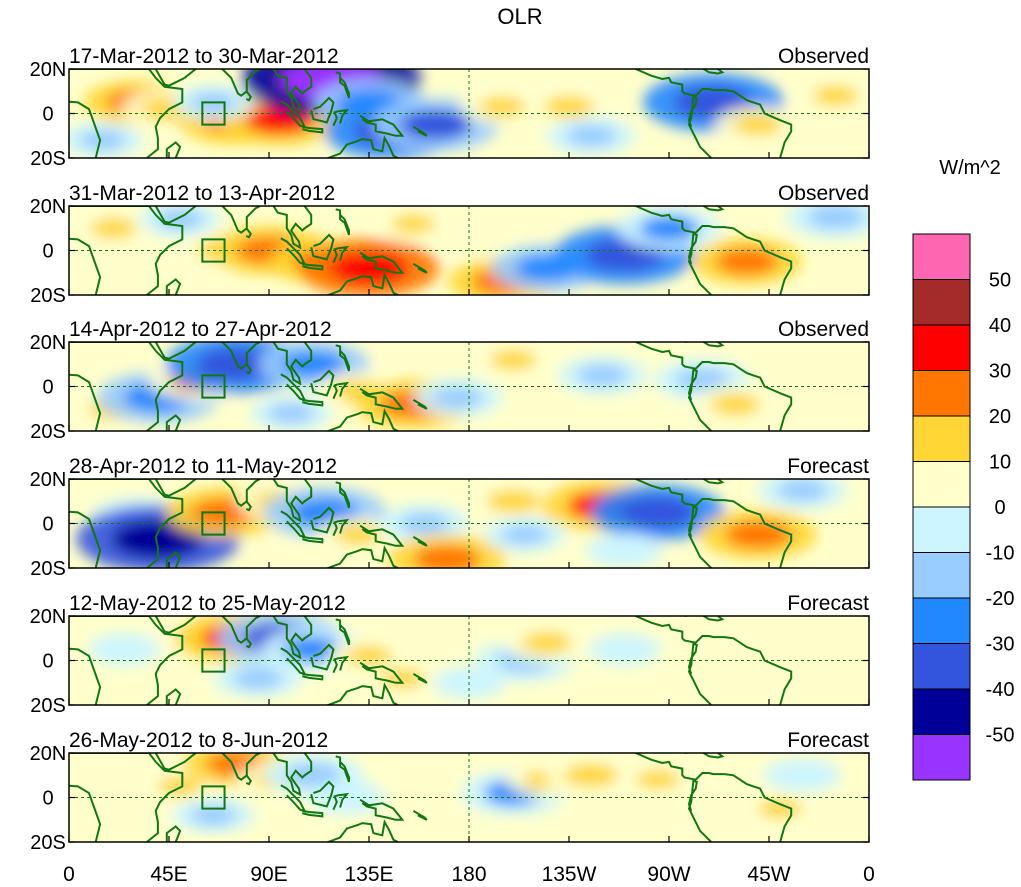 This screenshot has height=887, width=1021. What do you see at coordinates (823, 193) in the screenshot?
I see `panel-kind-label: Observed` at bounding box center [823, 193].